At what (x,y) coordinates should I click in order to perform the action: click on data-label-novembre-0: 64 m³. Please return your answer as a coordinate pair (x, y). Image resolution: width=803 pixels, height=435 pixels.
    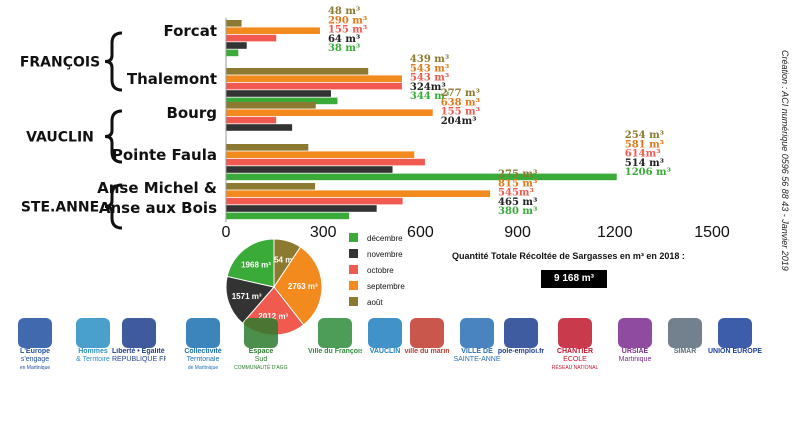
    Looking at the image, I should click on (344, 39).